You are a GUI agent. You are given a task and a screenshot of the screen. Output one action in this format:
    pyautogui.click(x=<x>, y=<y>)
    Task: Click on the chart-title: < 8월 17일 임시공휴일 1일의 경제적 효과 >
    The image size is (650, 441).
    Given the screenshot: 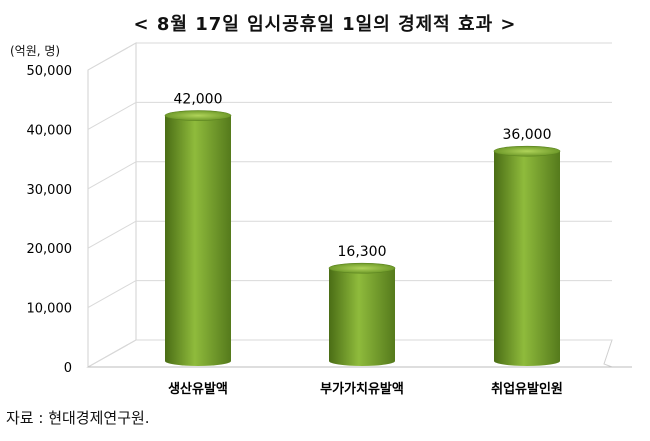 What is the action you would take?
    pyautogui.click(x=325, y=24)
    